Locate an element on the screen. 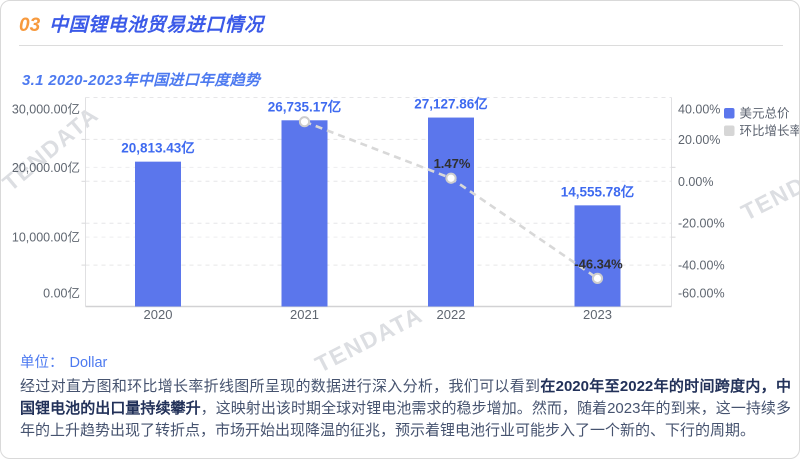 The image size is (800, 459). x-axis-label-2020: 2020 is located at coordinates (158, 314).